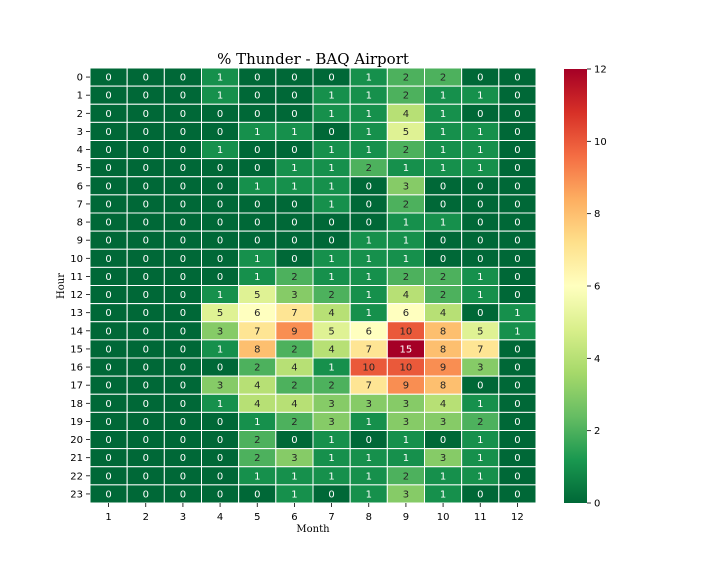 This screenshot has height=581, width=720. What do you see at coordinates (80, 223) in the screenshot?
I see `y-tick-label: 8` at bounding box center [80, 223].